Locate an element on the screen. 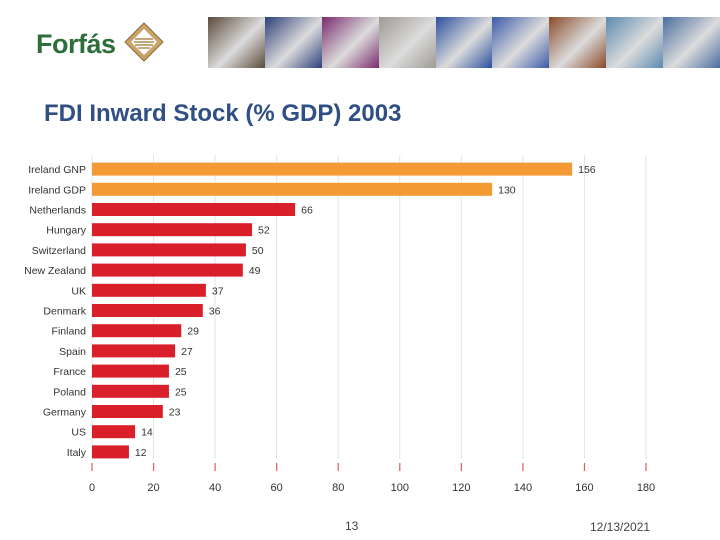 This screenshot has height=540, width=720. forfas-logo: Forfás is located at coordinates (100, 44).